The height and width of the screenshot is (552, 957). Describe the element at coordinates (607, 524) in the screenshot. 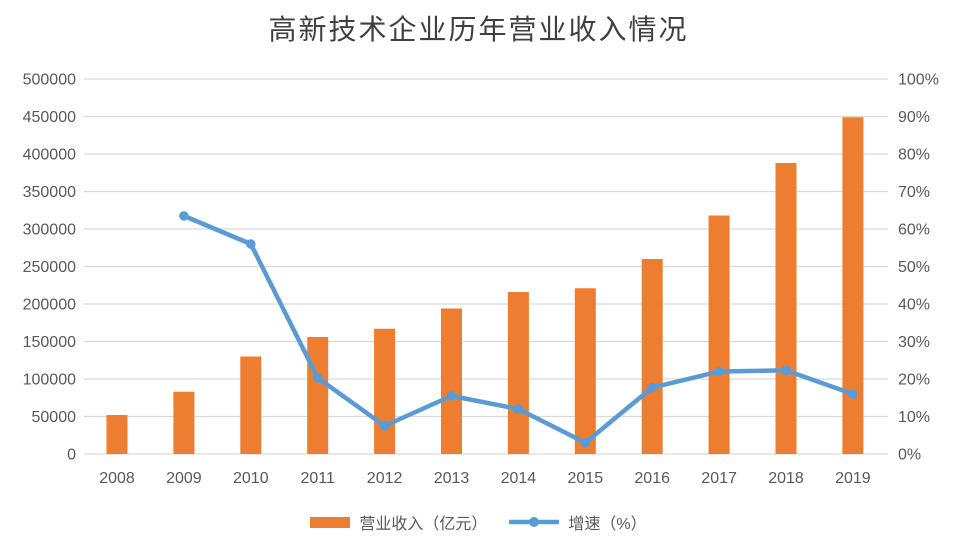

I see `legend-label-growth: 增速（%）` at that location.